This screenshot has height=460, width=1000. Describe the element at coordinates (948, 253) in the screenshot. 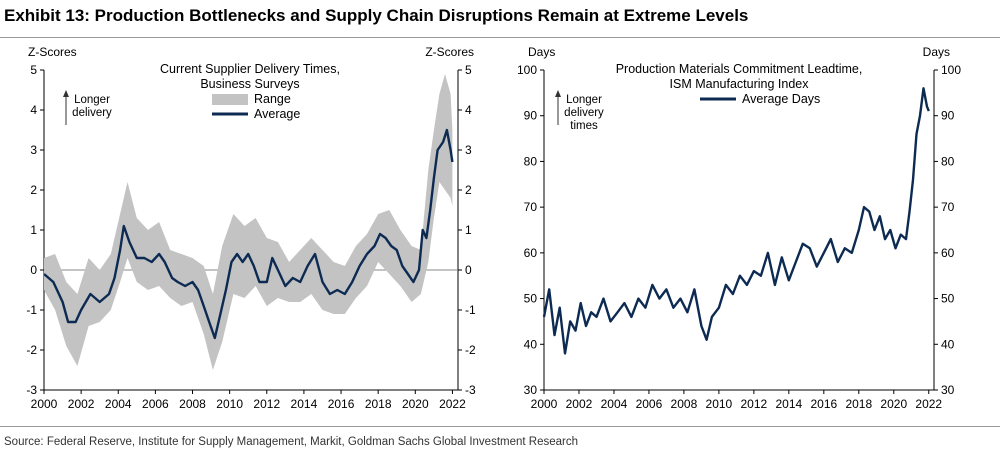

I see `y-tick-label-right: 60` at that location.